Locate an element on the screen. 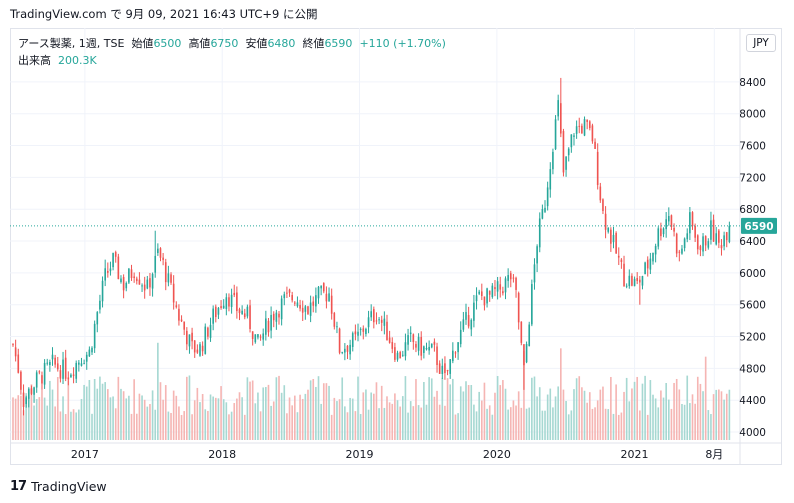  y-tick-label: 5200 is located at coordinates (752, 338).